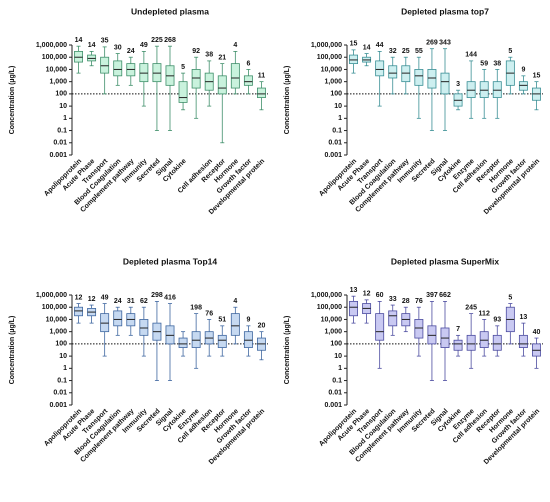 Image resolution: width=550 pixels, height=502 pixels. Describe the element at coordinates (170, 297) in the screenshot. I see `count-label: 416` at that location.